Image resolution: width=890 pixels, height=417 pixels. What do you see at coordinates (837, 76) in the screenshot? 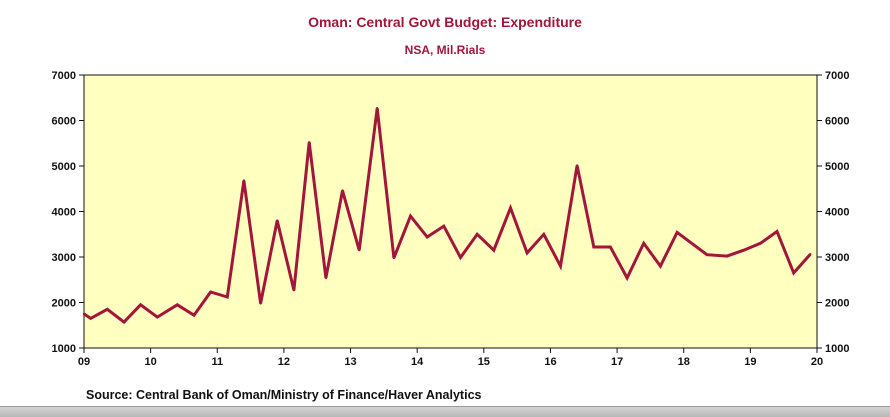
I see `y-tick-label-right: 7000` at bounding box center [837, 76].